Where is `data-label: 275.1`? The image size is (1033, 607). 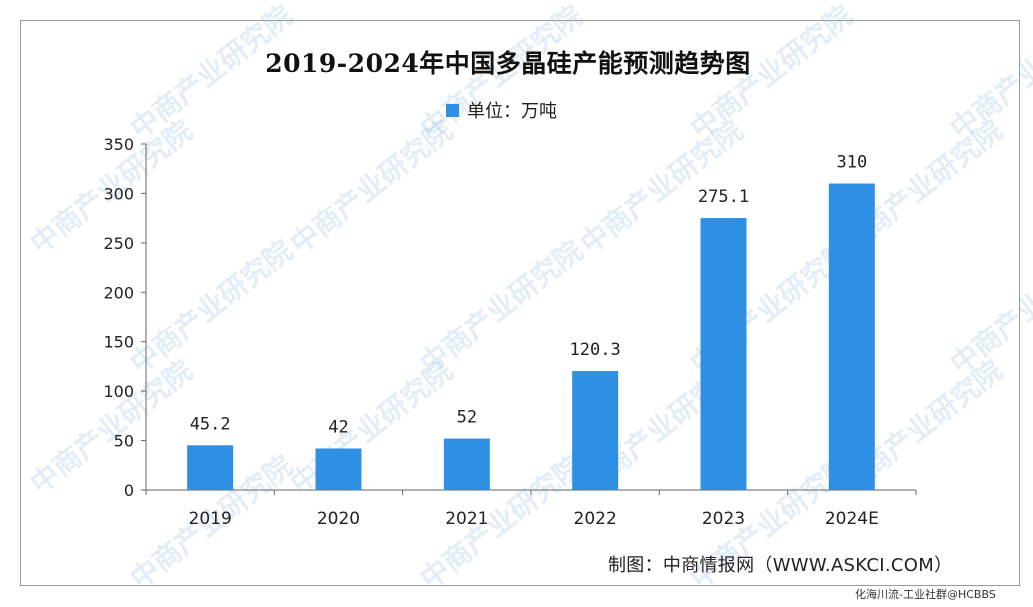 data-label: 275.1 is located at coordinates (723, 197).